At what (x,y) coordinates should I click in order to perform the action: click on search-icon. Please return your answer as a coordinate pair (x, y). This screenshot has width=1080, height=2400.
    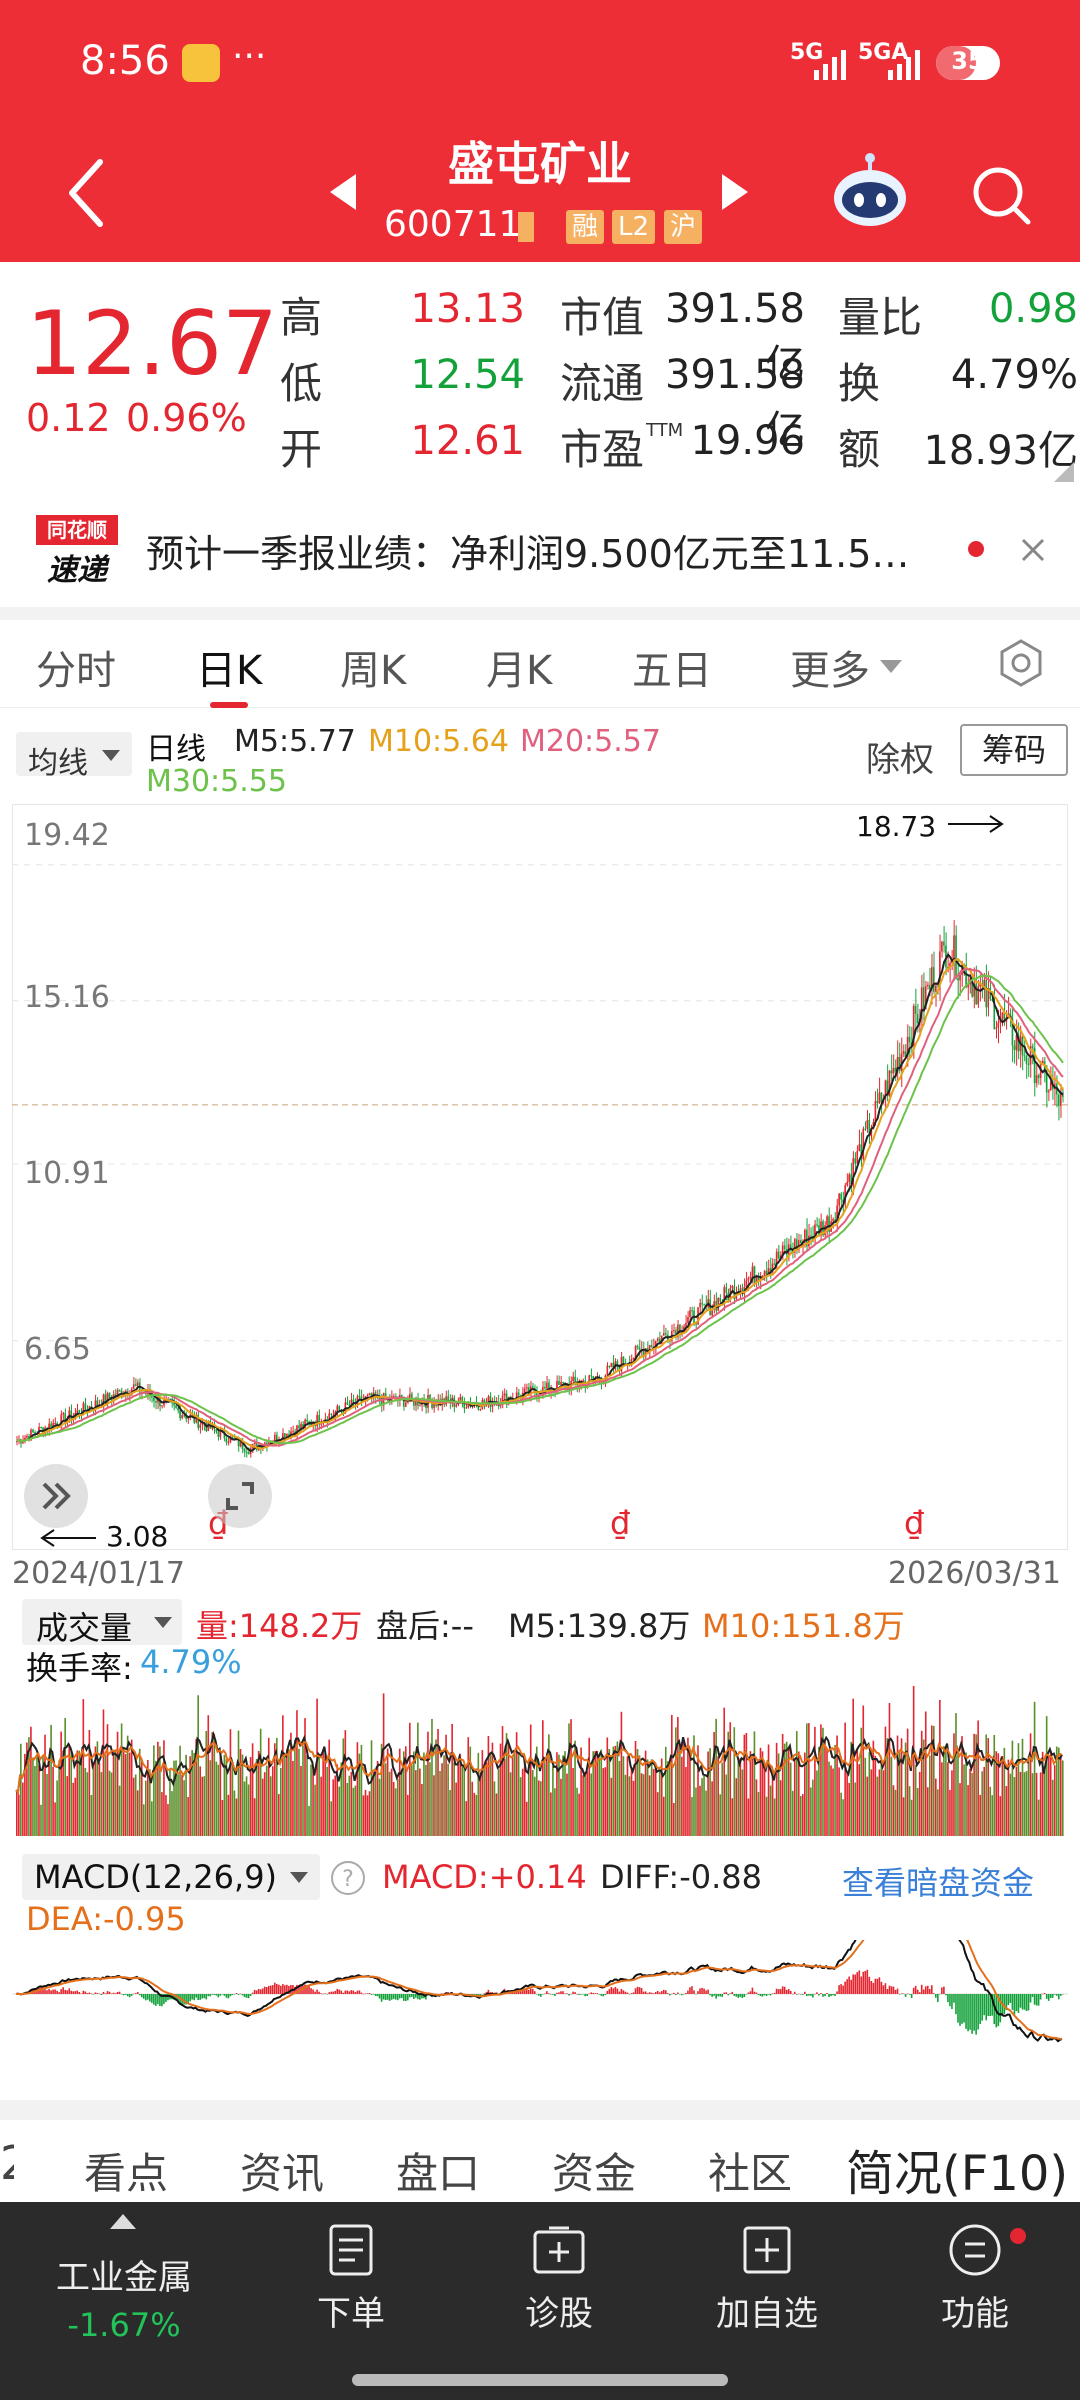
    Looking at the image, I should click on (1001, 195).